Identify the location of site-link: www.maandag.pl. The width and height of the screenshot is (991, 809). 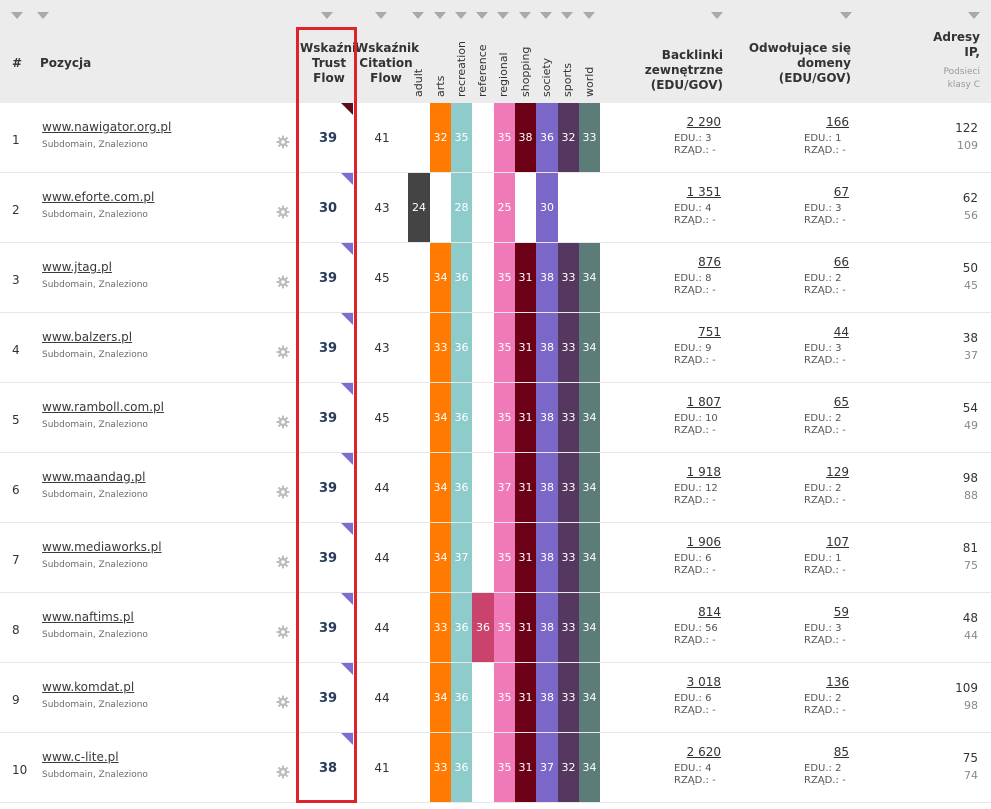
(94, 477).